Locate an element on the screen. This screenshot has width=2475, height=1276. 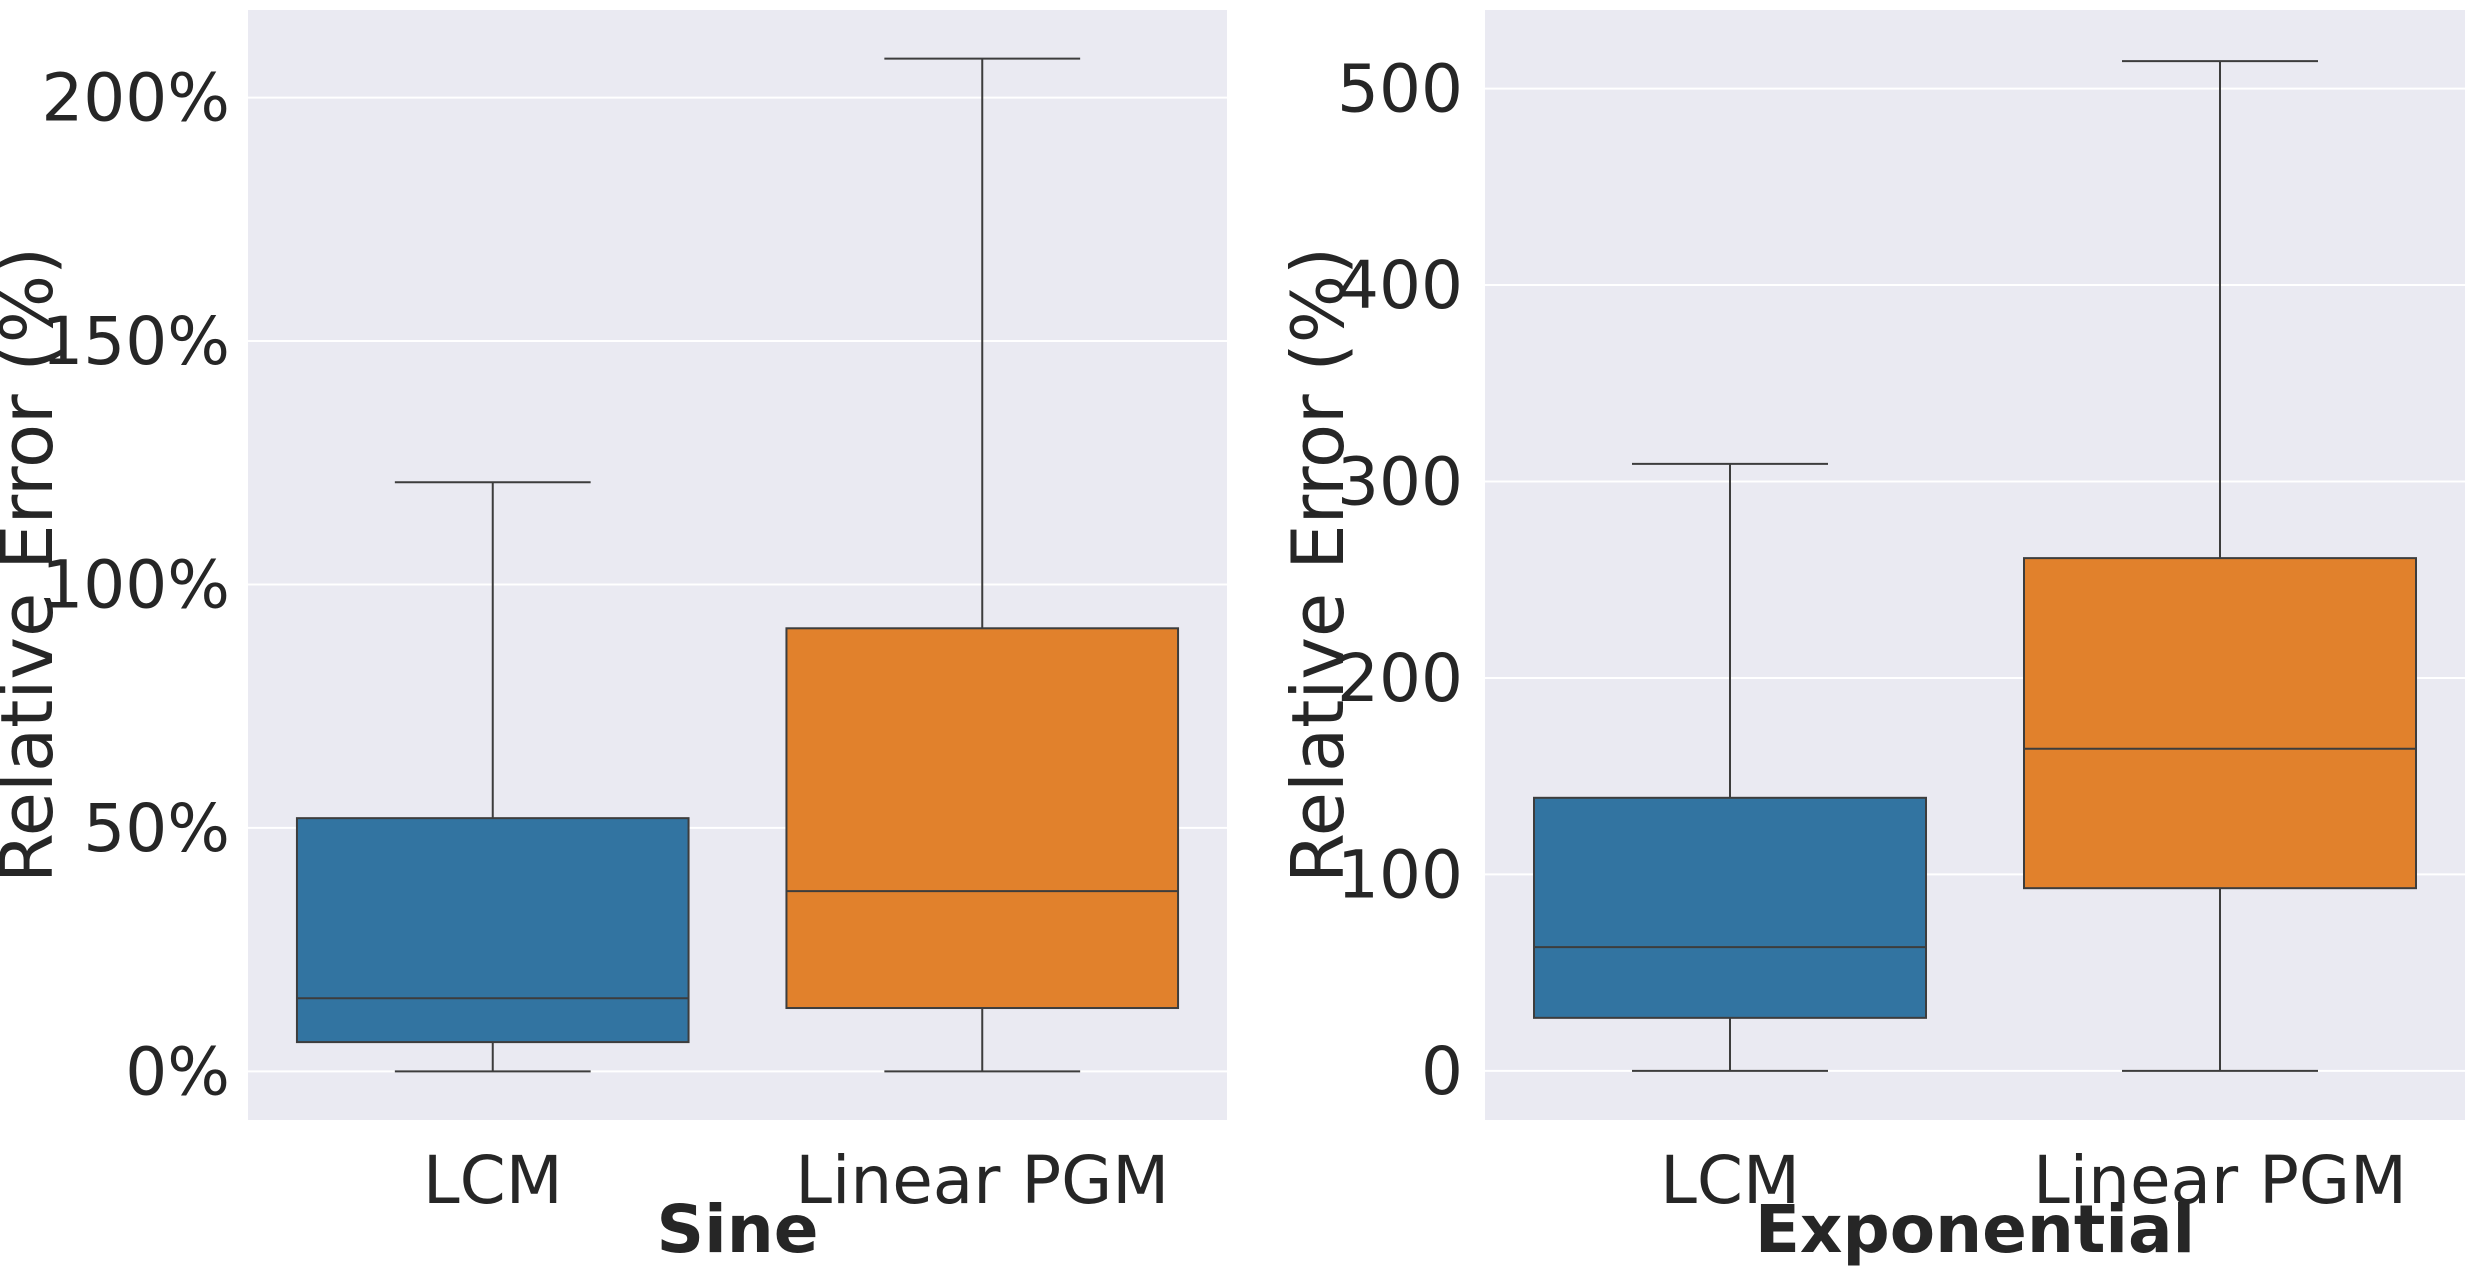
x-axis-label: Exponential is located at coordinates (1975, 1229).